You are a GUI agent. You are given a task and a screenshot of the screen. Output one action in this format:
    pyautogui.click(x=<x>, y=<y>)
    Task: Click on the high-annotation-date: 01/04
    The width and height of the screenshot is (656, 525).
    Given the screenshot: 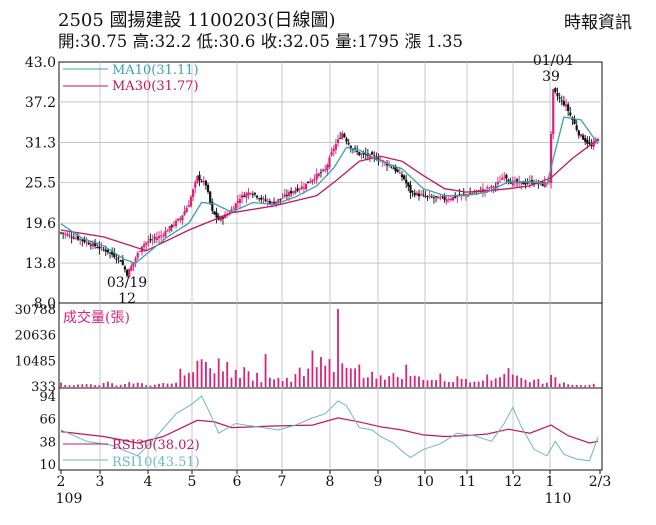 What is the action you would take?
    pyautogui.click(x=553, y=61)
    